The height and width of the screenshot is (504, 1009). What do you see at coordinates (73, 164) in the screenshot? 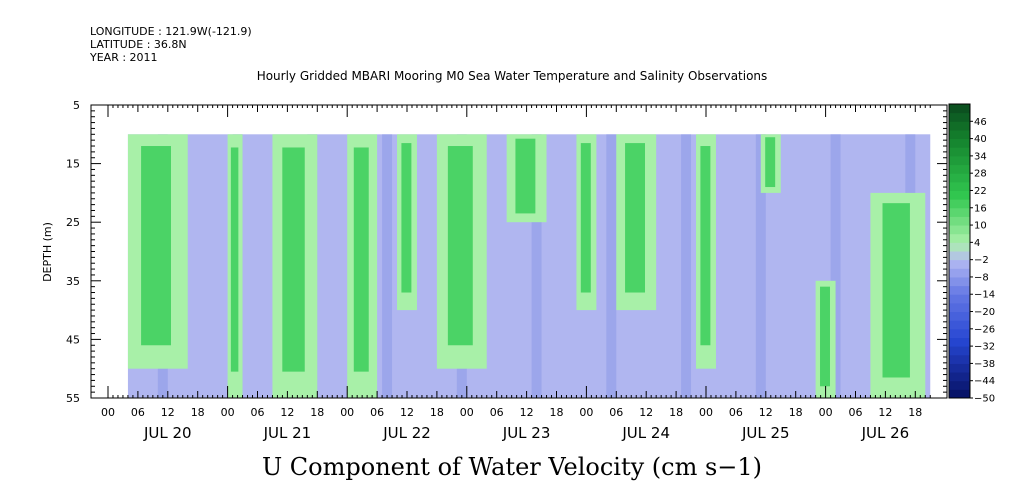
I see `y-tick-label: 15` at bounding box center [73, 164].